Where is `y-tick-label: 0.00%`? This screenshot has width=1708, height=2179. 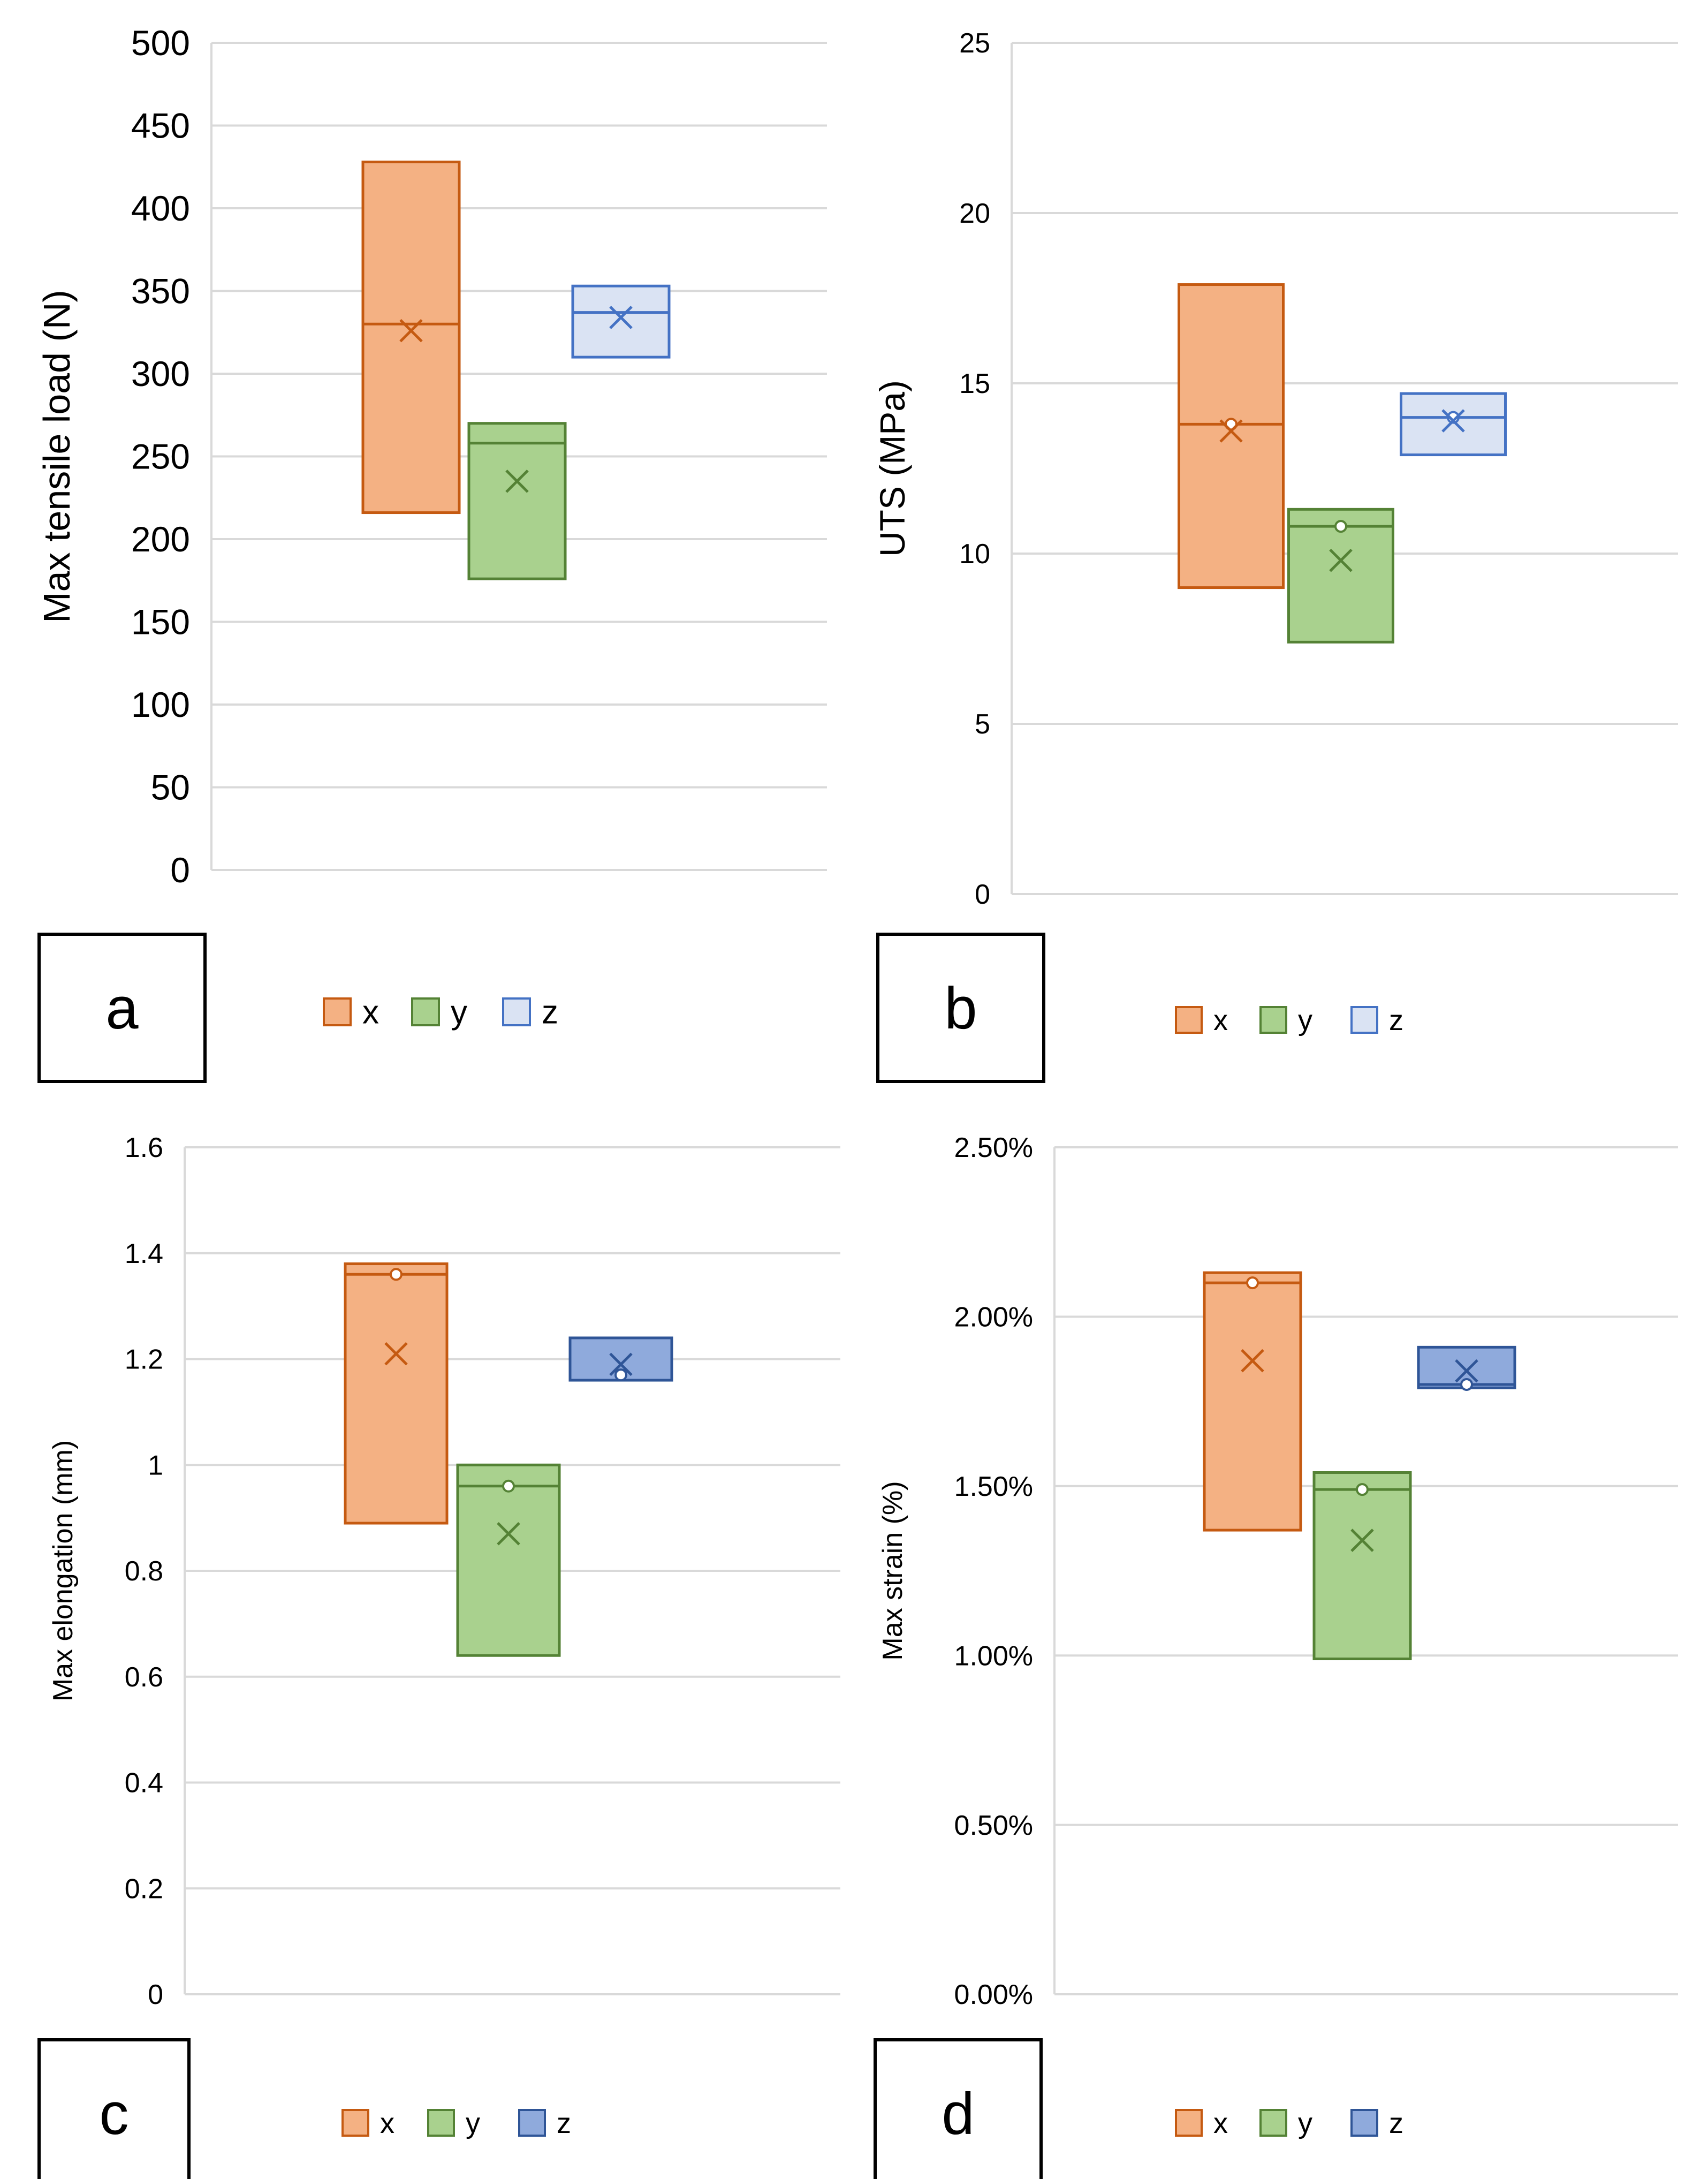
y-tick-label: 0.00% is located at coordinates (993, 1994).